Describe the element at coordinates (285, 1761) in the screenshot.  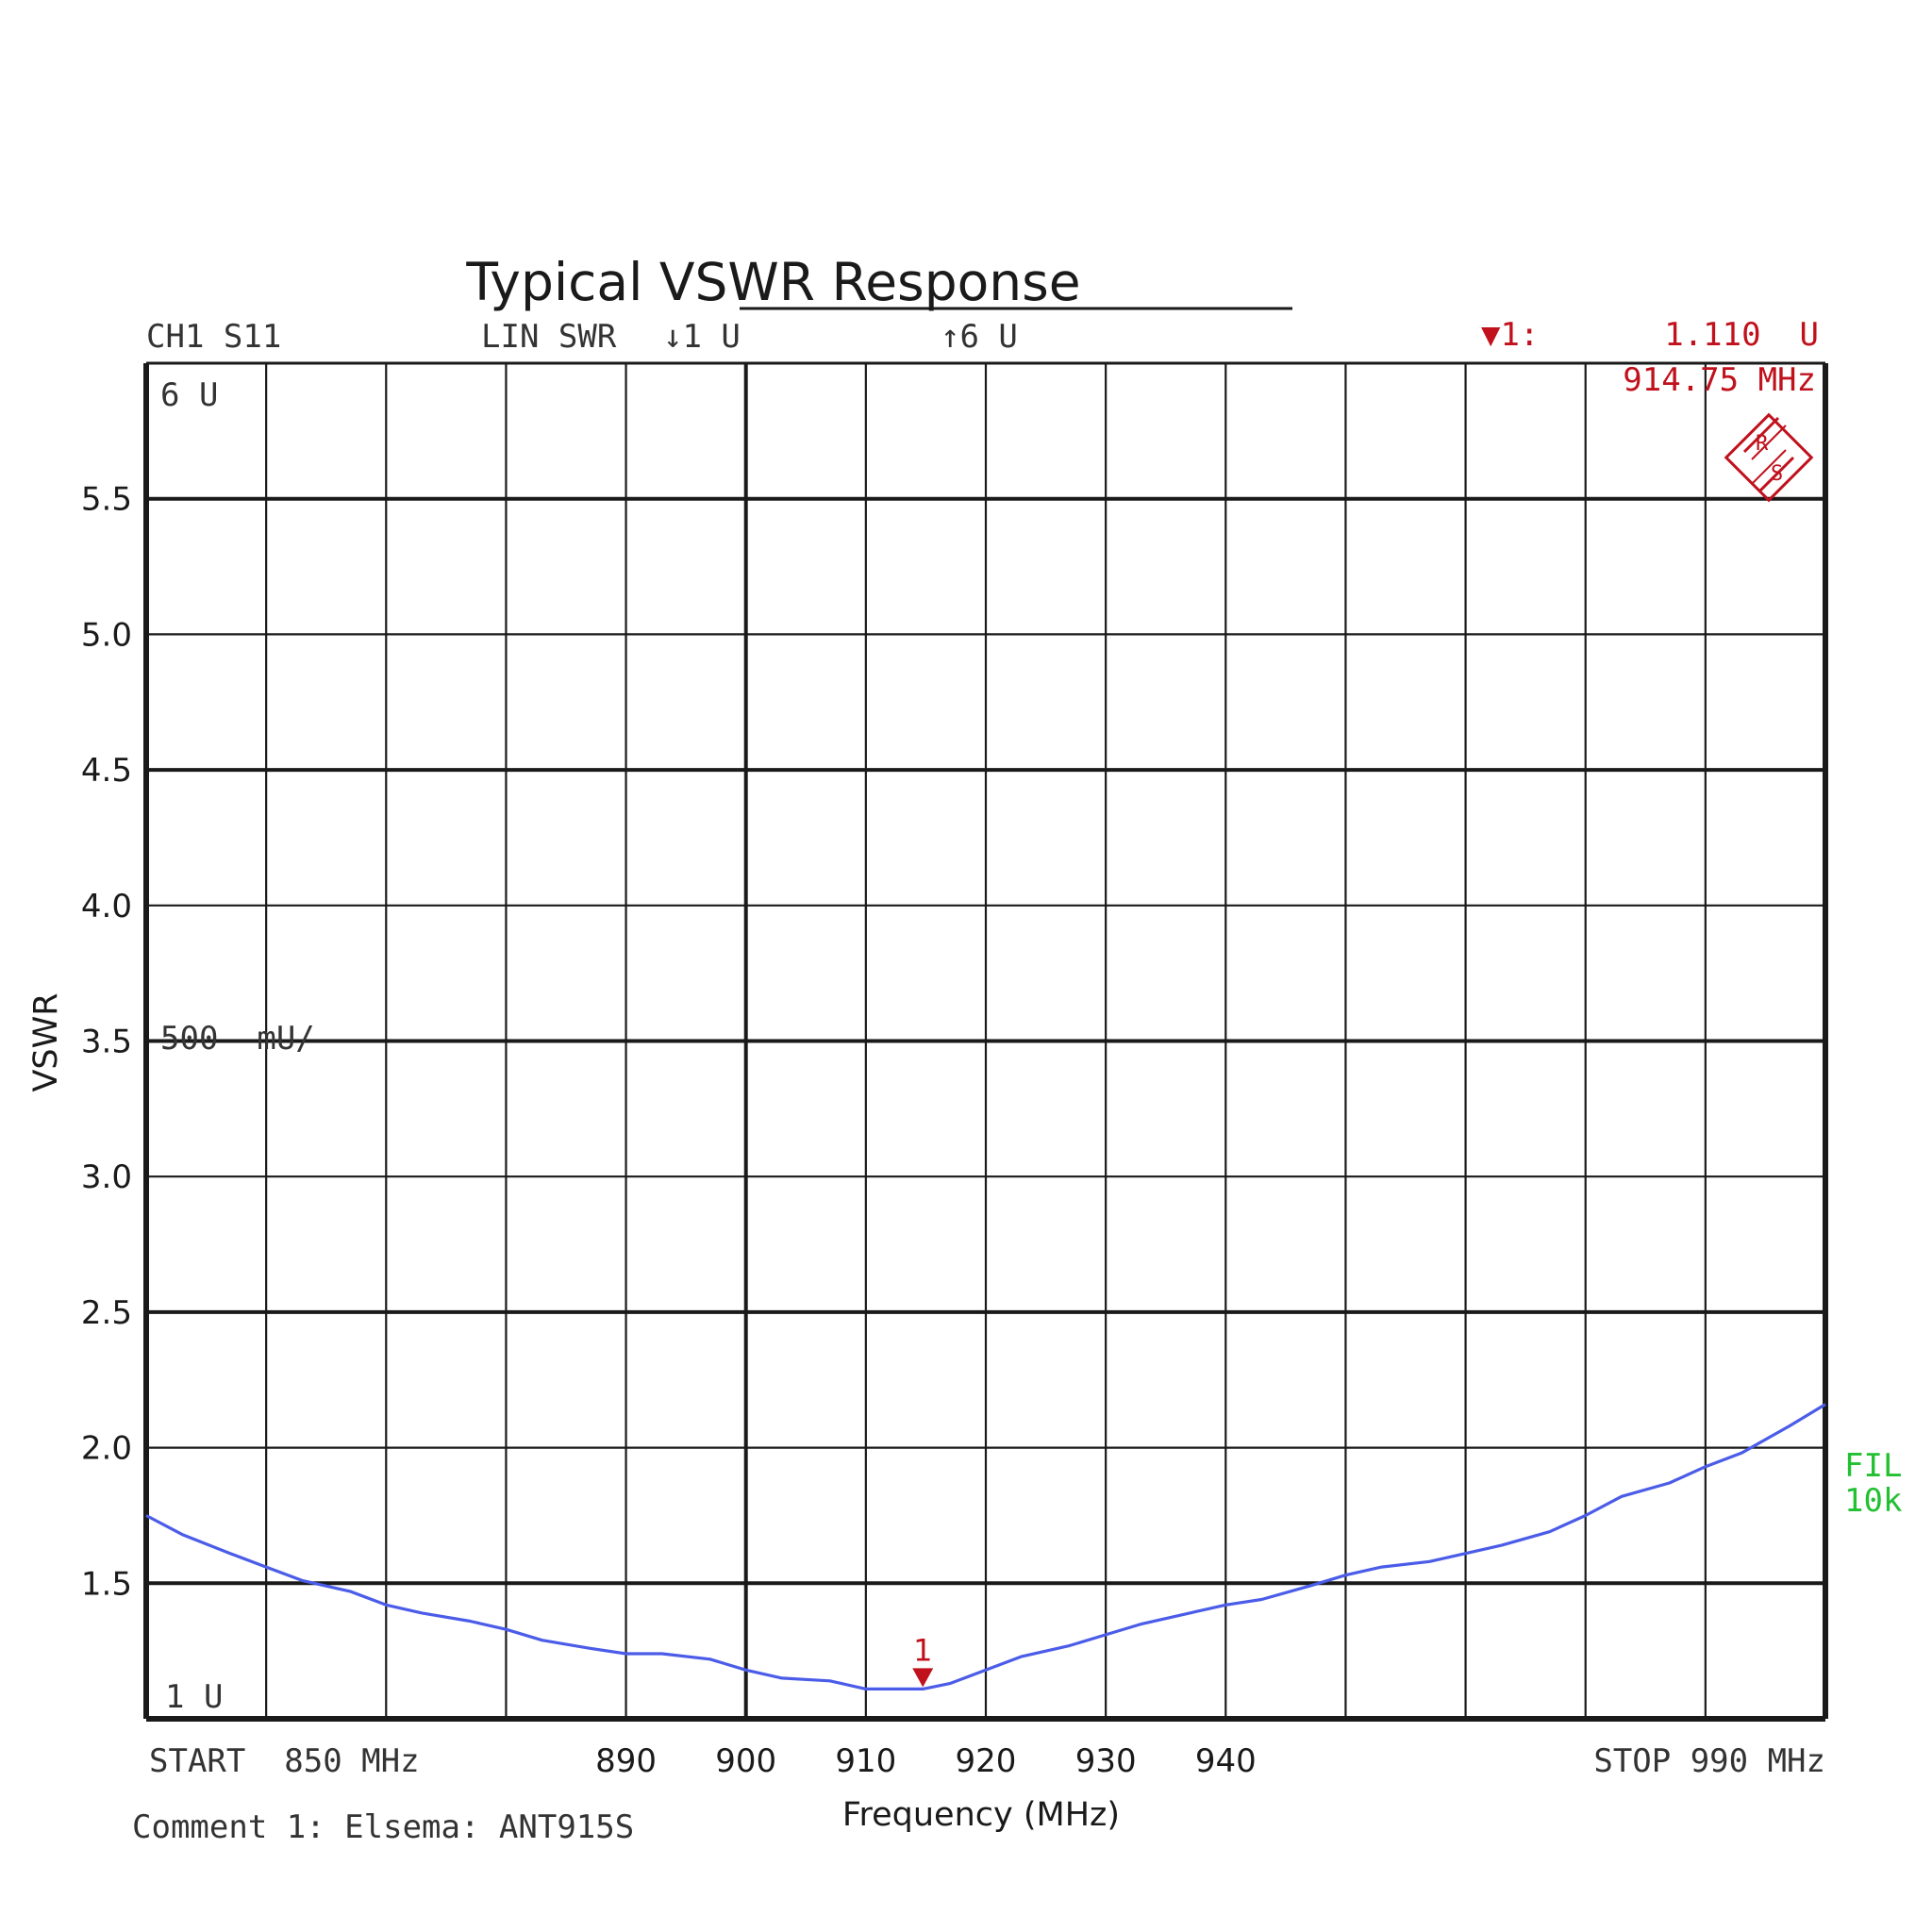
I see `start-label: START 850 MHz` at that location.